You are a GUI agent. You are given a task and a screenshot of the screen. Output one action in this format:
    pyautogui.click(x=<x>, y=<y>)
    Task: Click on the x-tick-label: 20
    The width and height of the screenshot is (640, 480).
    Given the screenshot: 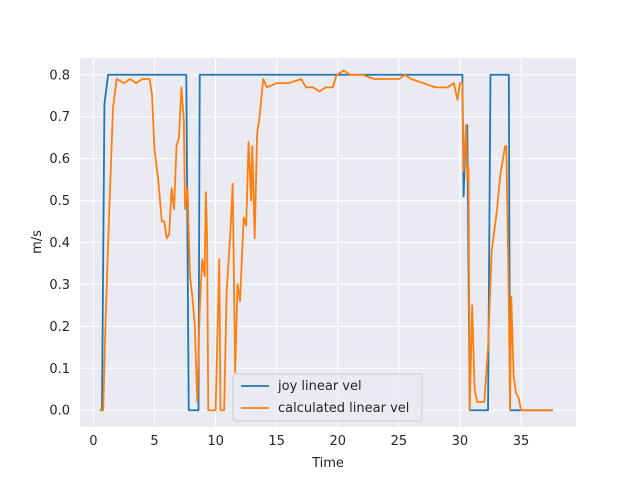 What is the action you would take?
    pyautogui.click(x=337, y=441)
    